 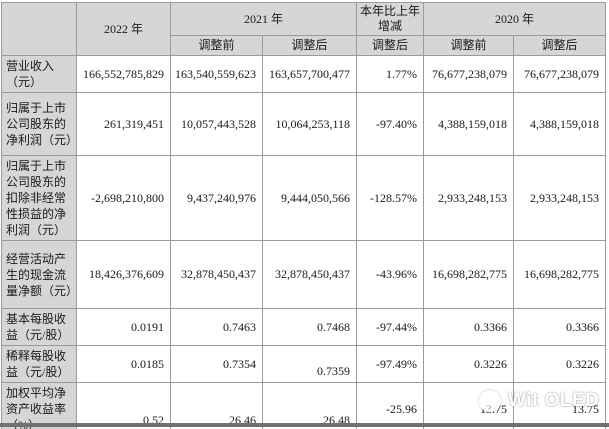 What do you see at coordinates (390, 327) in the screenshot?
I see `table-cell: -97.44%` at bounding box center [390, 327].